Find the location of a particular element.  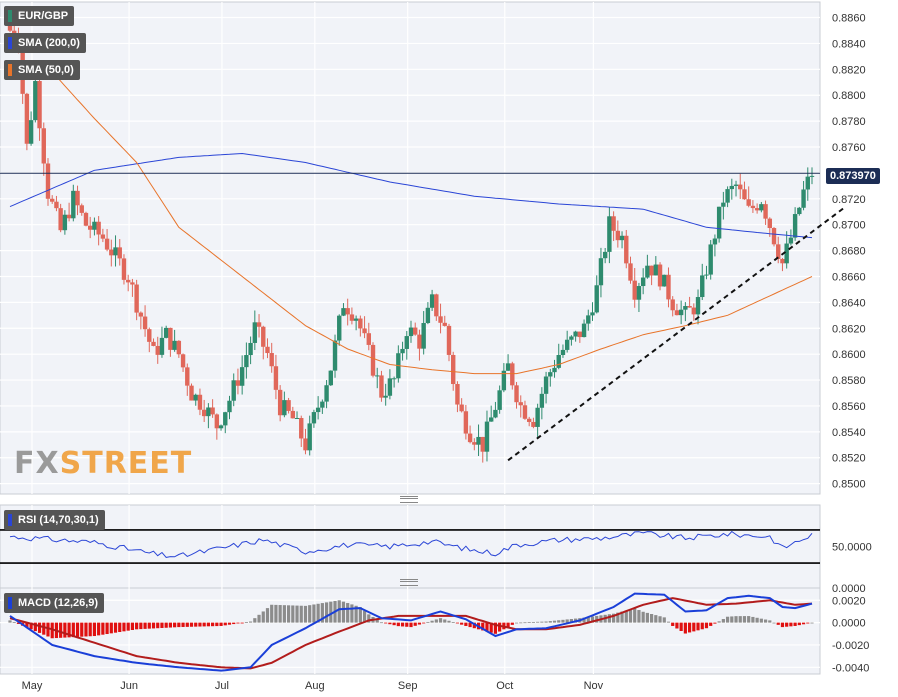

macd-y-tick-label: -0.0020 is located at coordinates (850, 646).